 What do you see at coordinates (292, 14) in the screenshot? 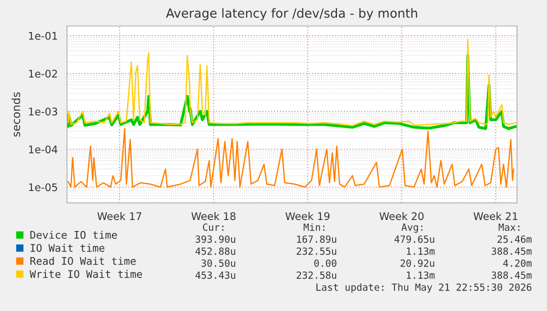
I see `chart-title: Average latency for /dev/sda - by month` at bounding box center [292, 14].